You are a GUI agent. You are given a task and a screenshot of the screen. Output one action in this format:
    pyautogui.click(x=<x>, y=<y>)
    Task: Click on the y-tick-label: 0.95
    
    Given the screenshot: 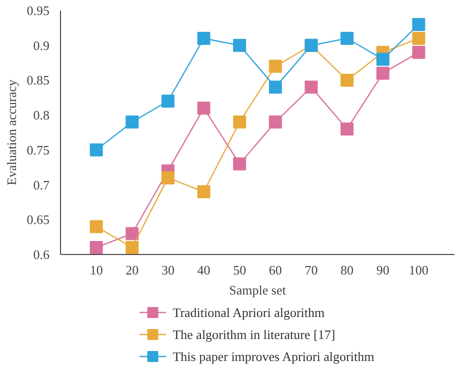 What is the action you would take?
    pyautogui.click(x=38, y=10)
    